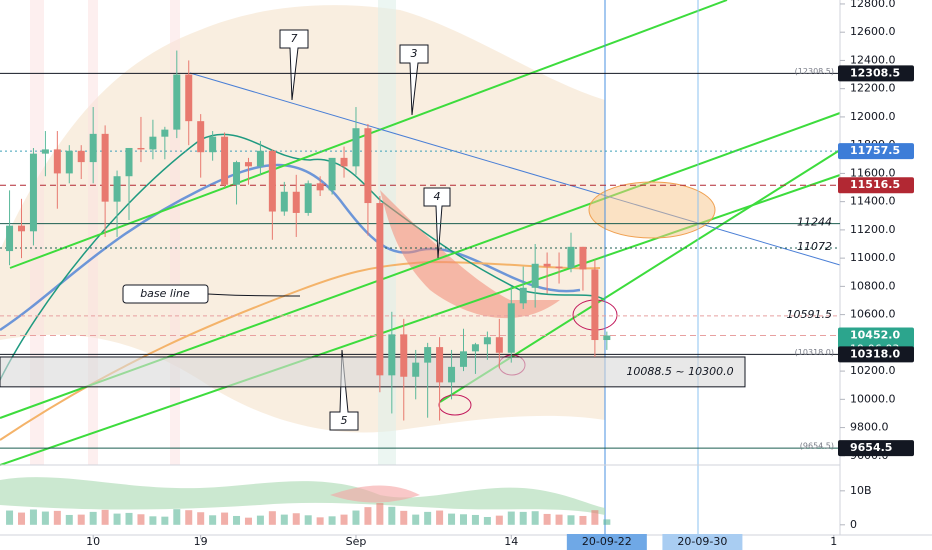 The image size is (932, 550). What do you see at coordinates (873, 229) in the screenshot?
I see `y-tick-label: 11200.0` at bounding box center [873, 229].